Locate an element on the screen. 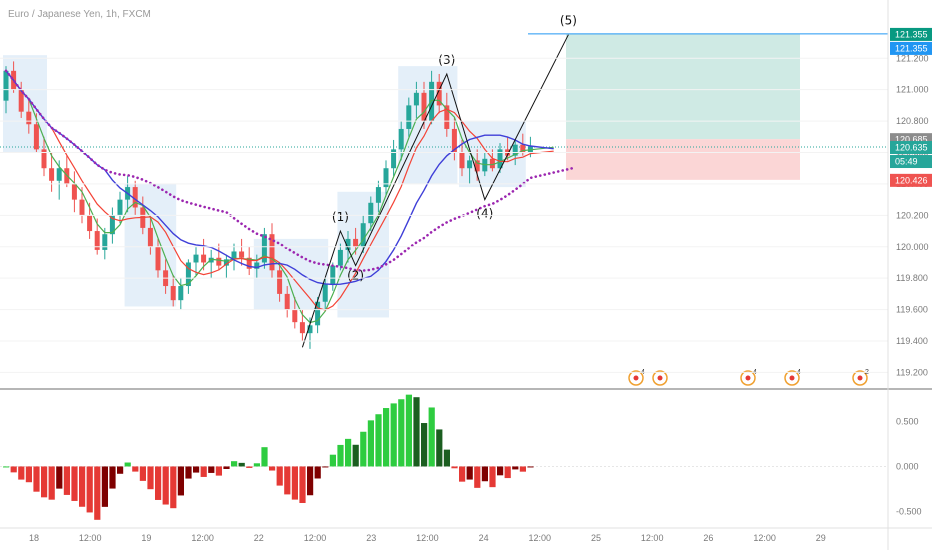 Image resolution: width=932 pixels, height=550 pixels. time-tick-label: 18 is located at coordinates (34, 538).